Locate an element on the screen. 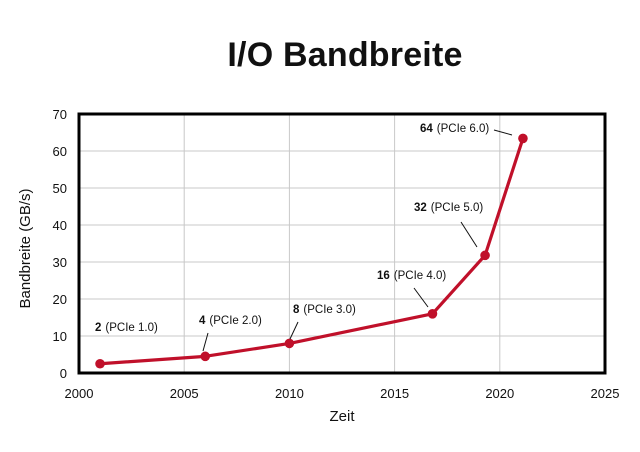 This screenshot has width=640, height=452. y-axis-label: Bandbreite (GB/s) is located at coordinates (25, 248).